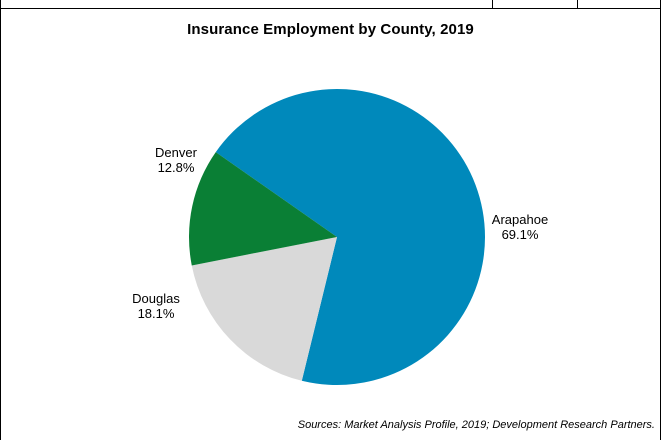 The height and width of the screenshot is (440, 661). I want to click on slice-value-denver: 12.8%, so click(176, 167).